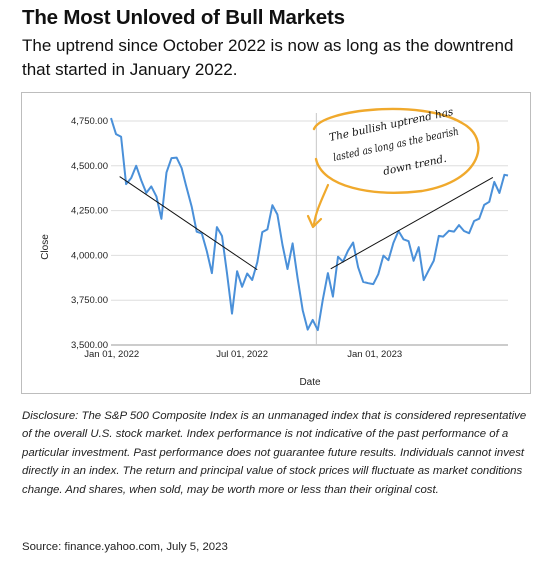 The height and width of the screenshot is (564, 550). Describe the element at coordinates (125, 547) in the screenshot. I see `source-text: Source: finance.yahoo.com, July 5, 2023` at that location.